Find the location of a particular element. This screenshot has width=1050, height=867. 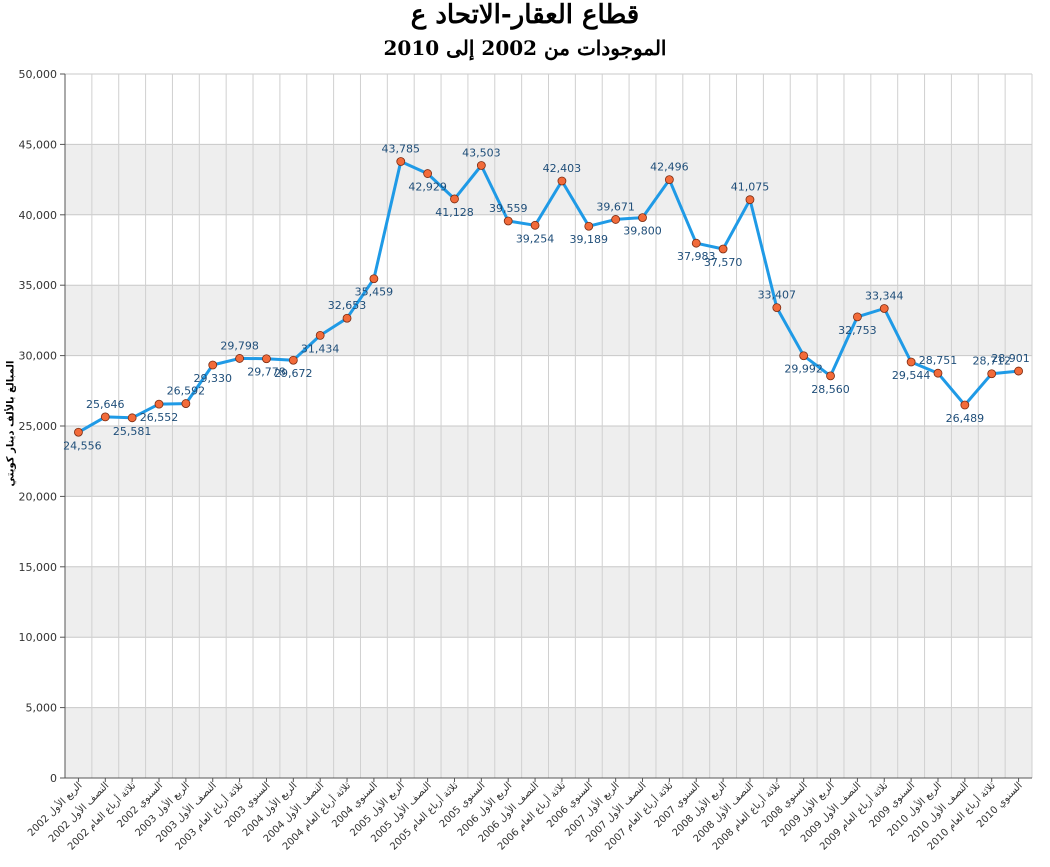

data-label: 31,434 is located at coordinates (320, 348).